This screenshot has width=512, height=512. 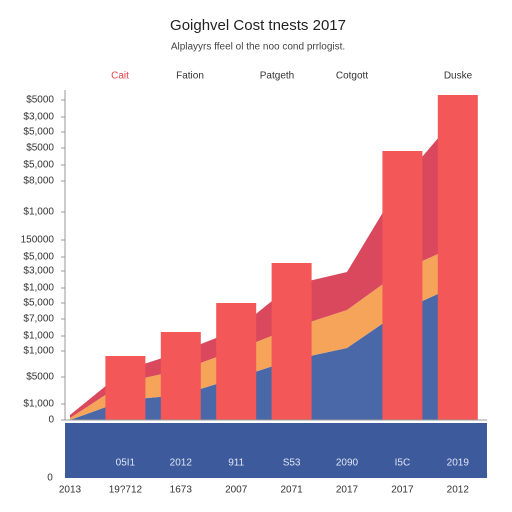 I want to click on x-tick-label: 19?712, so click(x=126, y=490).